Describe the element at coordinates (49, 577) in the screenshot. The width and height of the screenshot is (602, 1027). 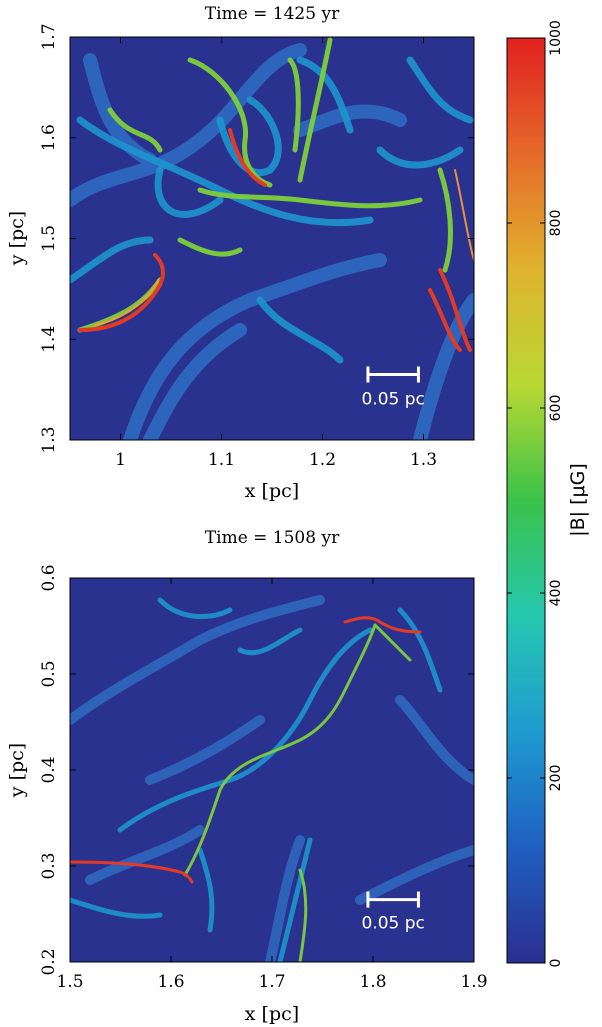
I see `panel-bottom-ytick-label: 0.6` at that location.